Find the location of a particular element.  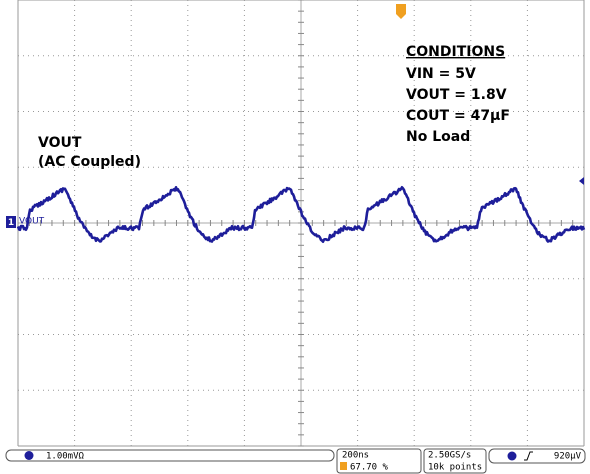

channel-label: VOUT is located at coordinates (32, 222).